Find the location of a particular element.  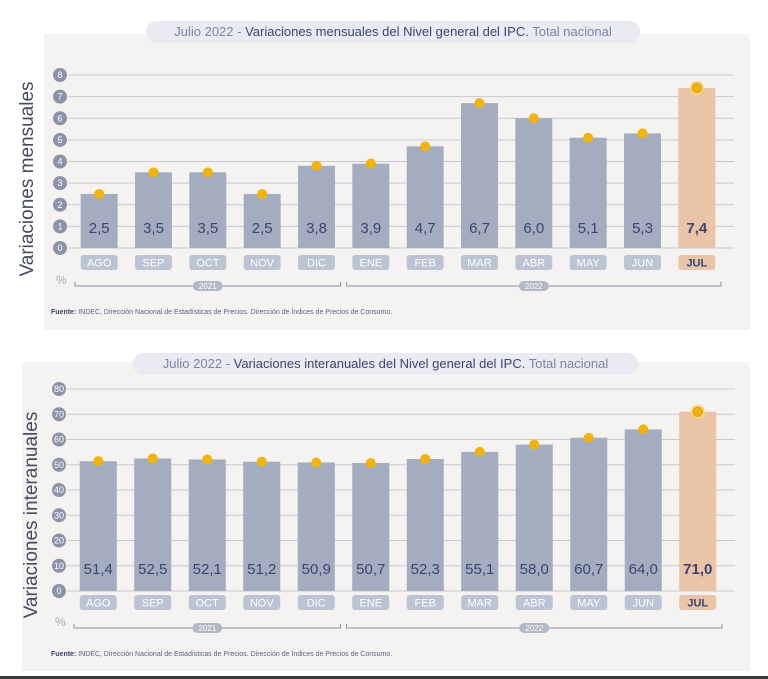

data-label: 52,5 is located at coordinates (152, 569).